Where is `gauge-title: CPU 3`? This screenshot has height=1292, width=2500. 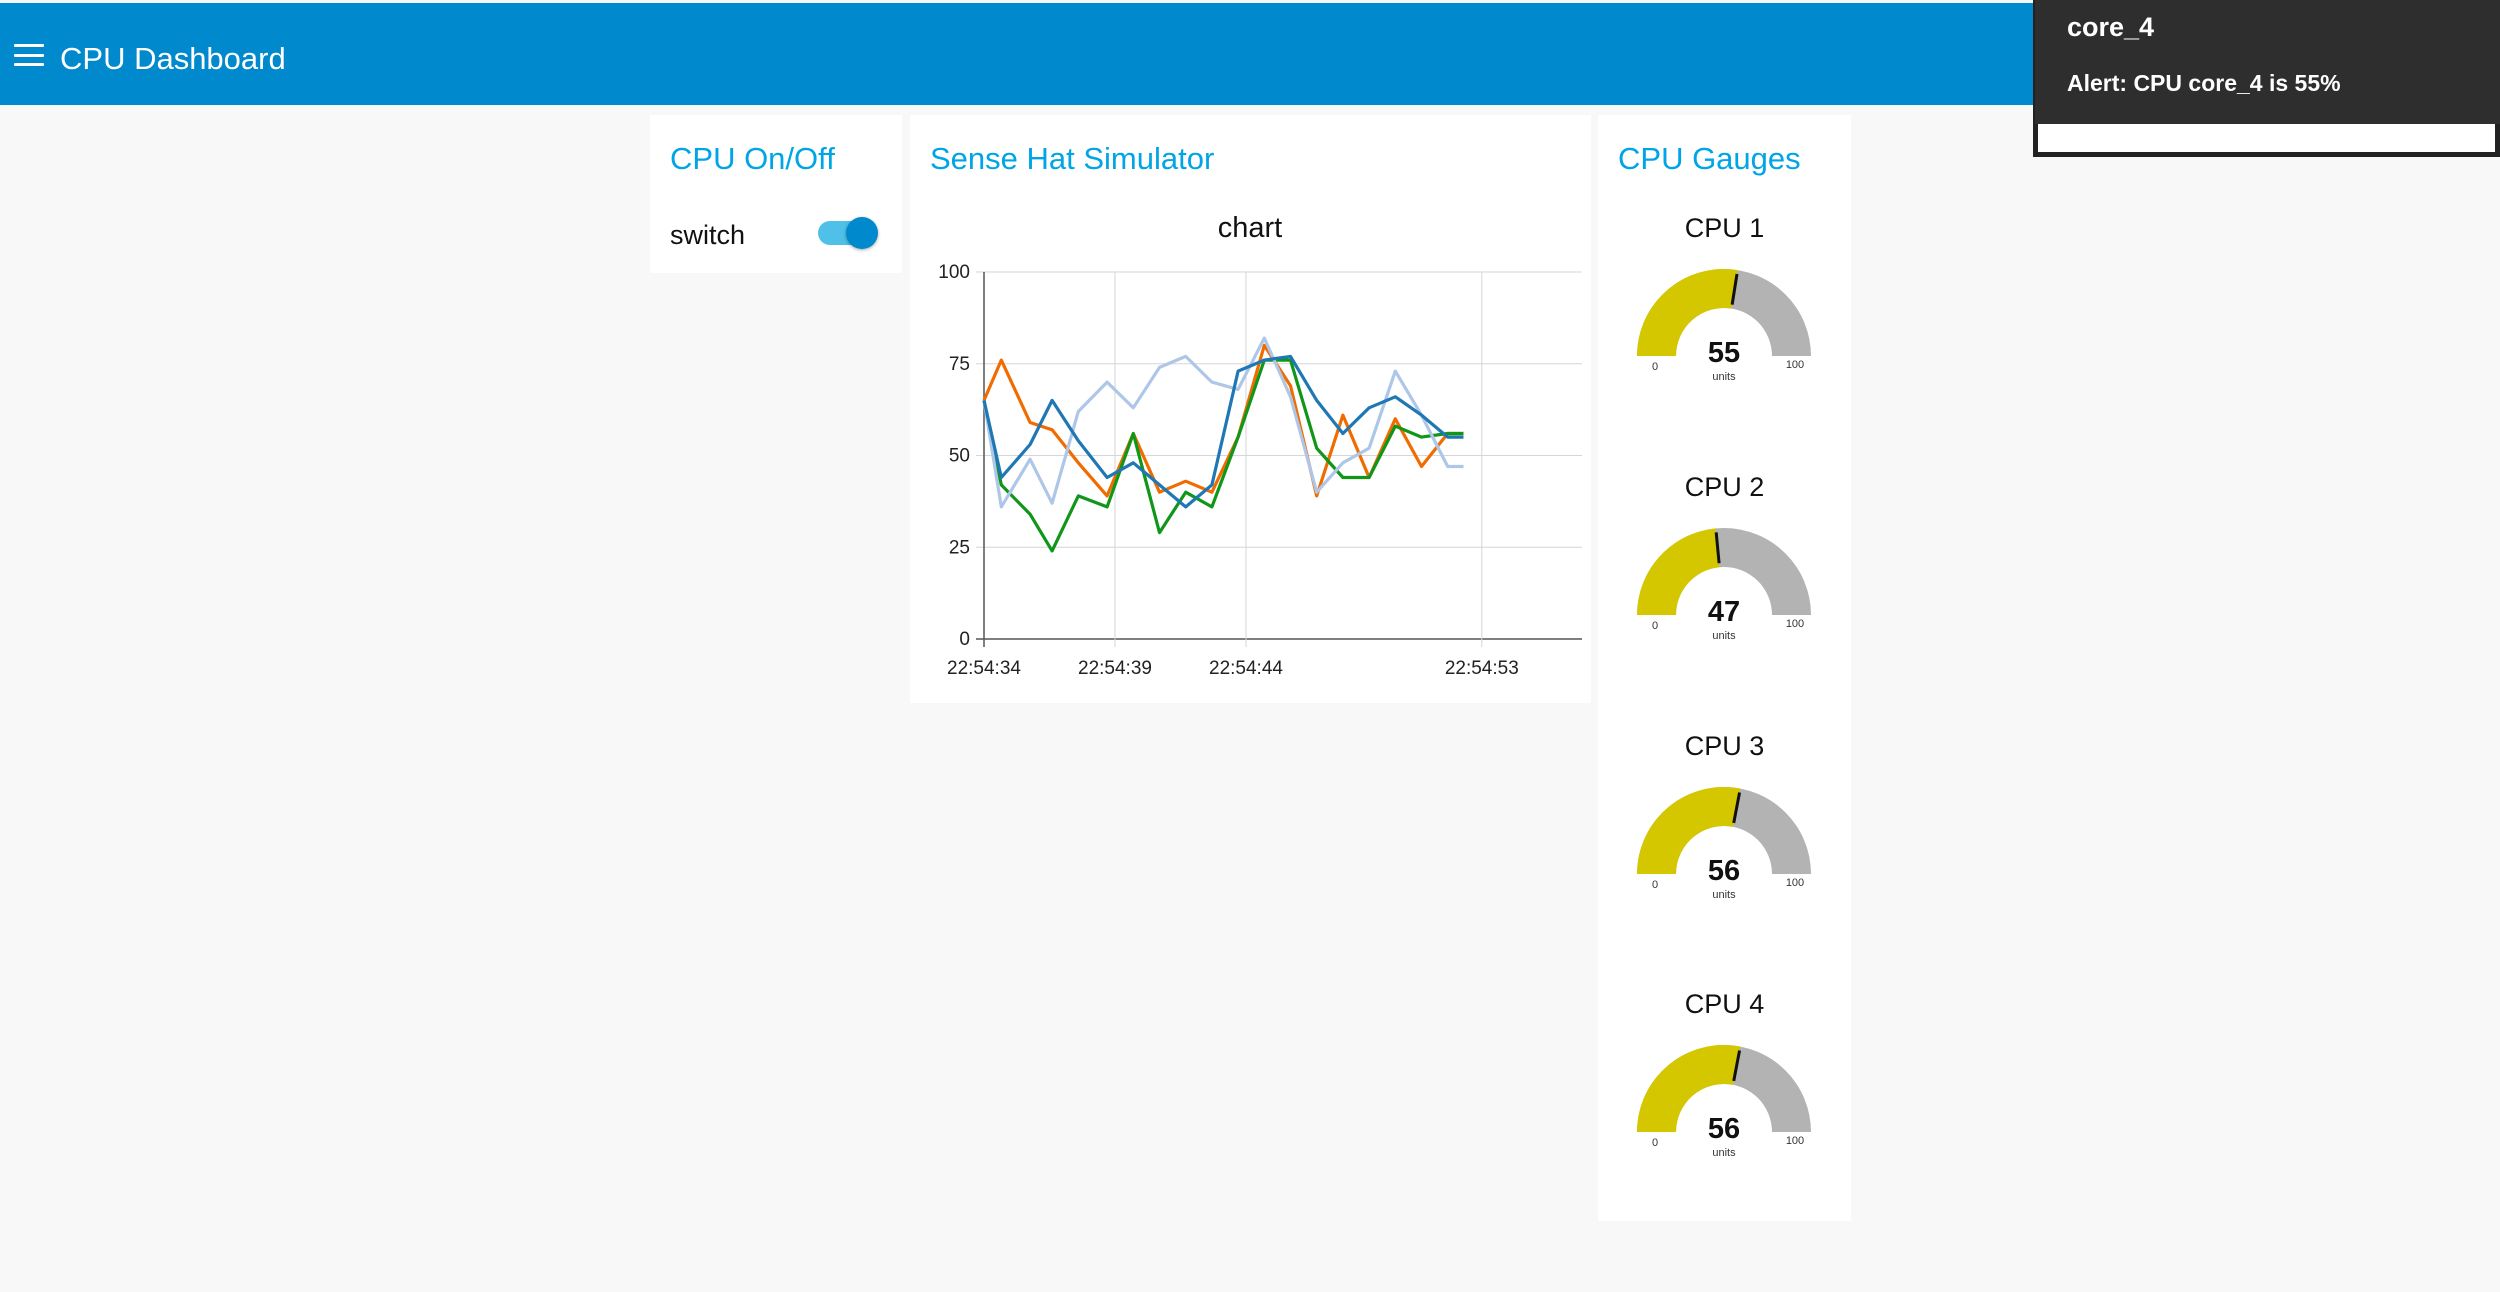
gauge-title: CPU 3 is located at coordinates (1724, 746).